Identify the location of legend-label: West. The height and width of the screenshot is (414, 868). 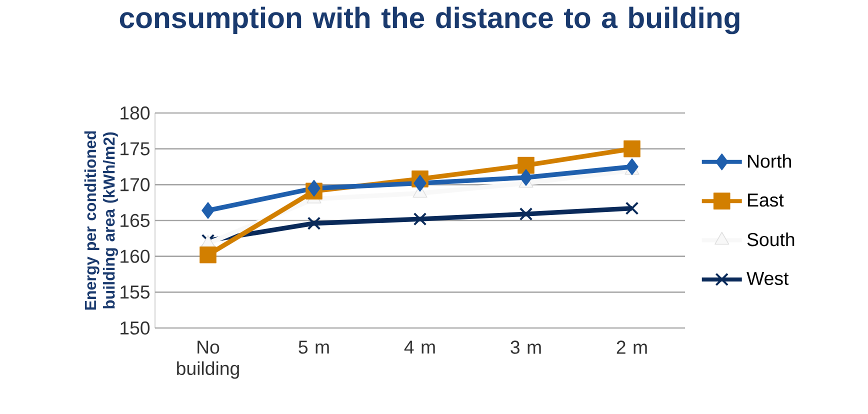
(767, 279).